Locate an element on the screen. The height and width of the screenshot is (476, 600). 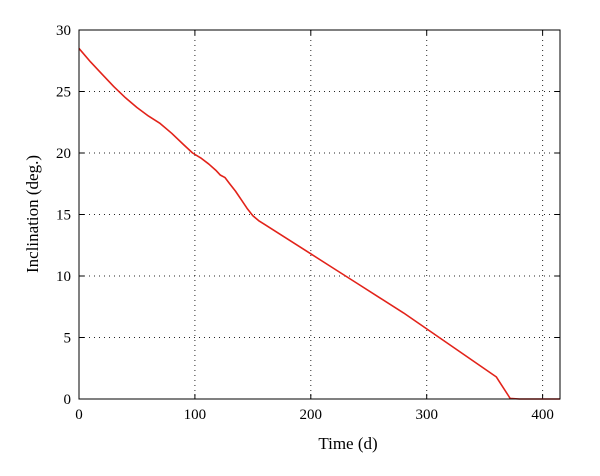
y-tick-label: 5 is located at coordinates (68, 339).